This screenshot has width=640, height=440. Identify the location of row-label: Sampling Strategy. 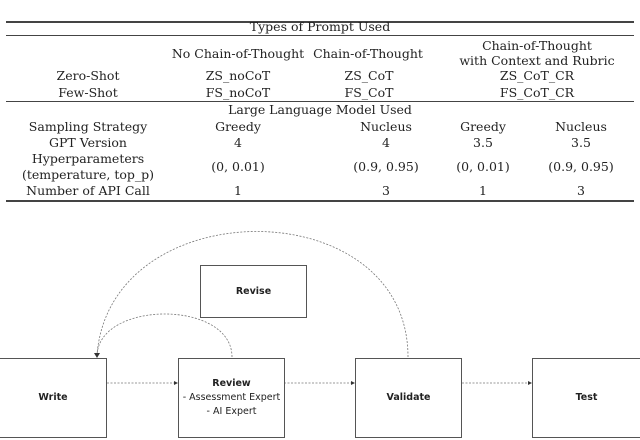
(88, 126).